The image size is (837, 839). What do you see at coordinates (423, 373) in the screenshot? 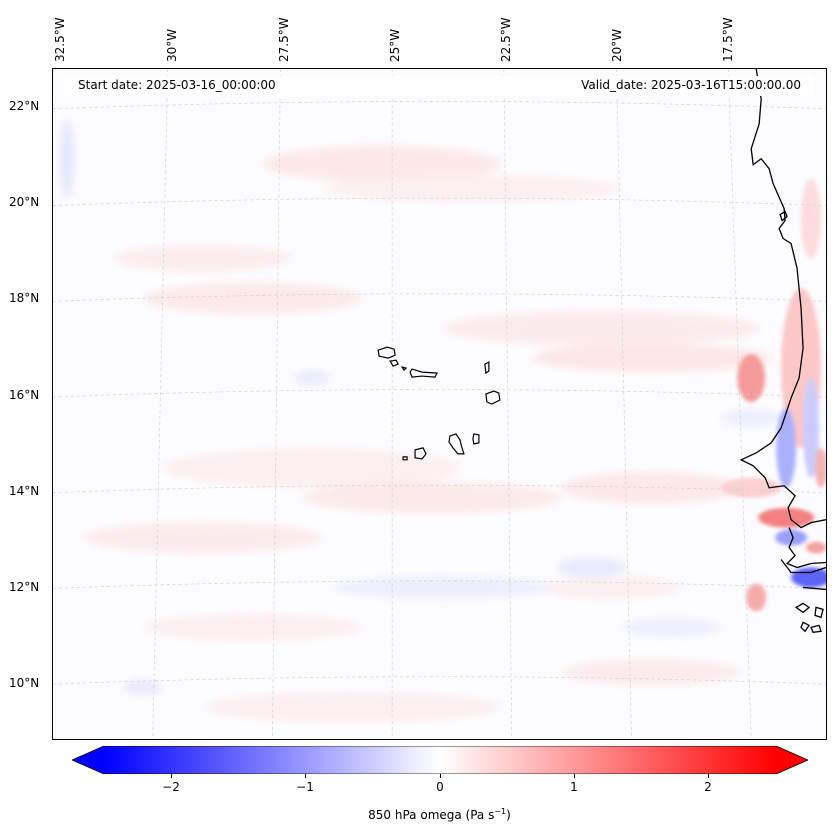
I see `island-sao-nicolau` at bounding box center [423, 373].